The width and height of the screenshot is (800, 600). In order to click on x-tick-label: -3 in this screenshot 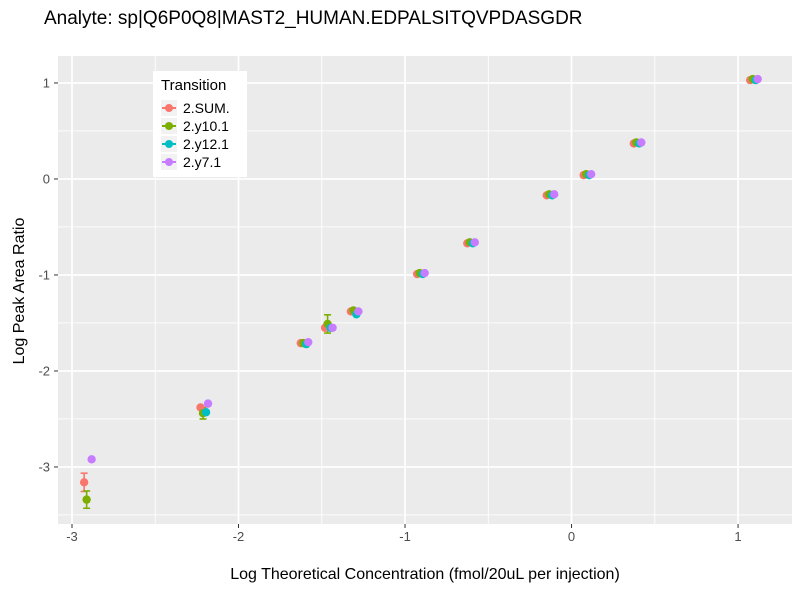, I will do `click(72, 536)`.